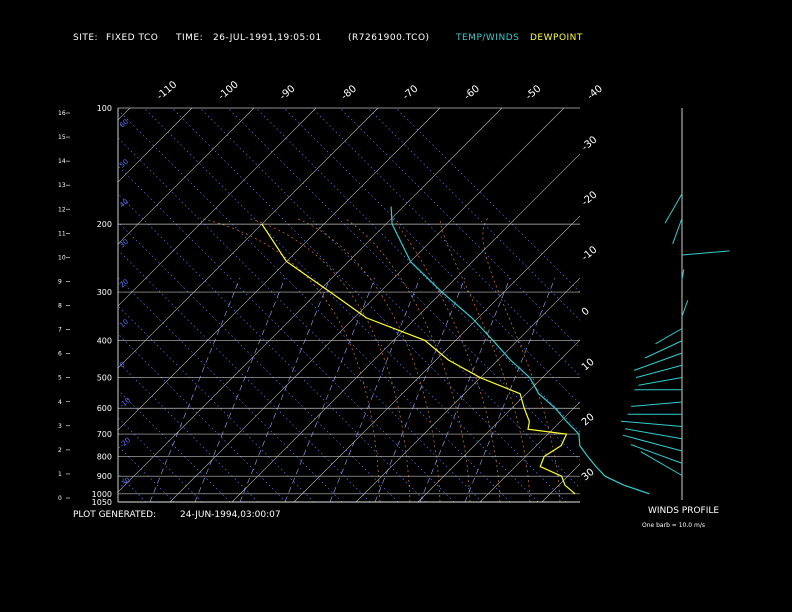 The image size is (792, 612). Describe the element at coordinates (590, 253) in the screenshot. I see `right-temp-label: -10` at that location.